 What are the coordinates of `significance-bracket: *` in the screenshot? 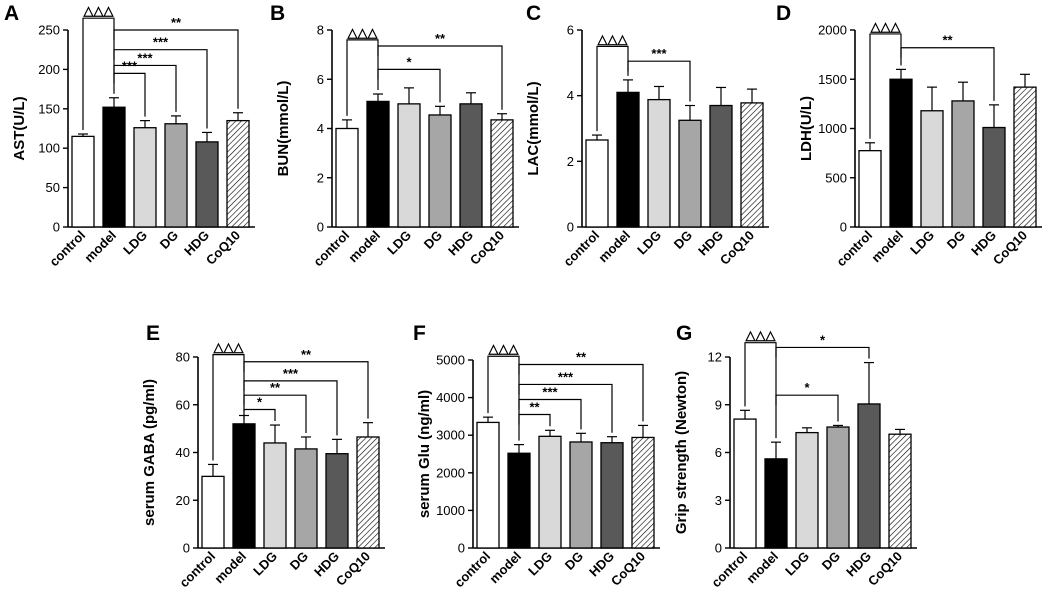 It's located at (259, 408).